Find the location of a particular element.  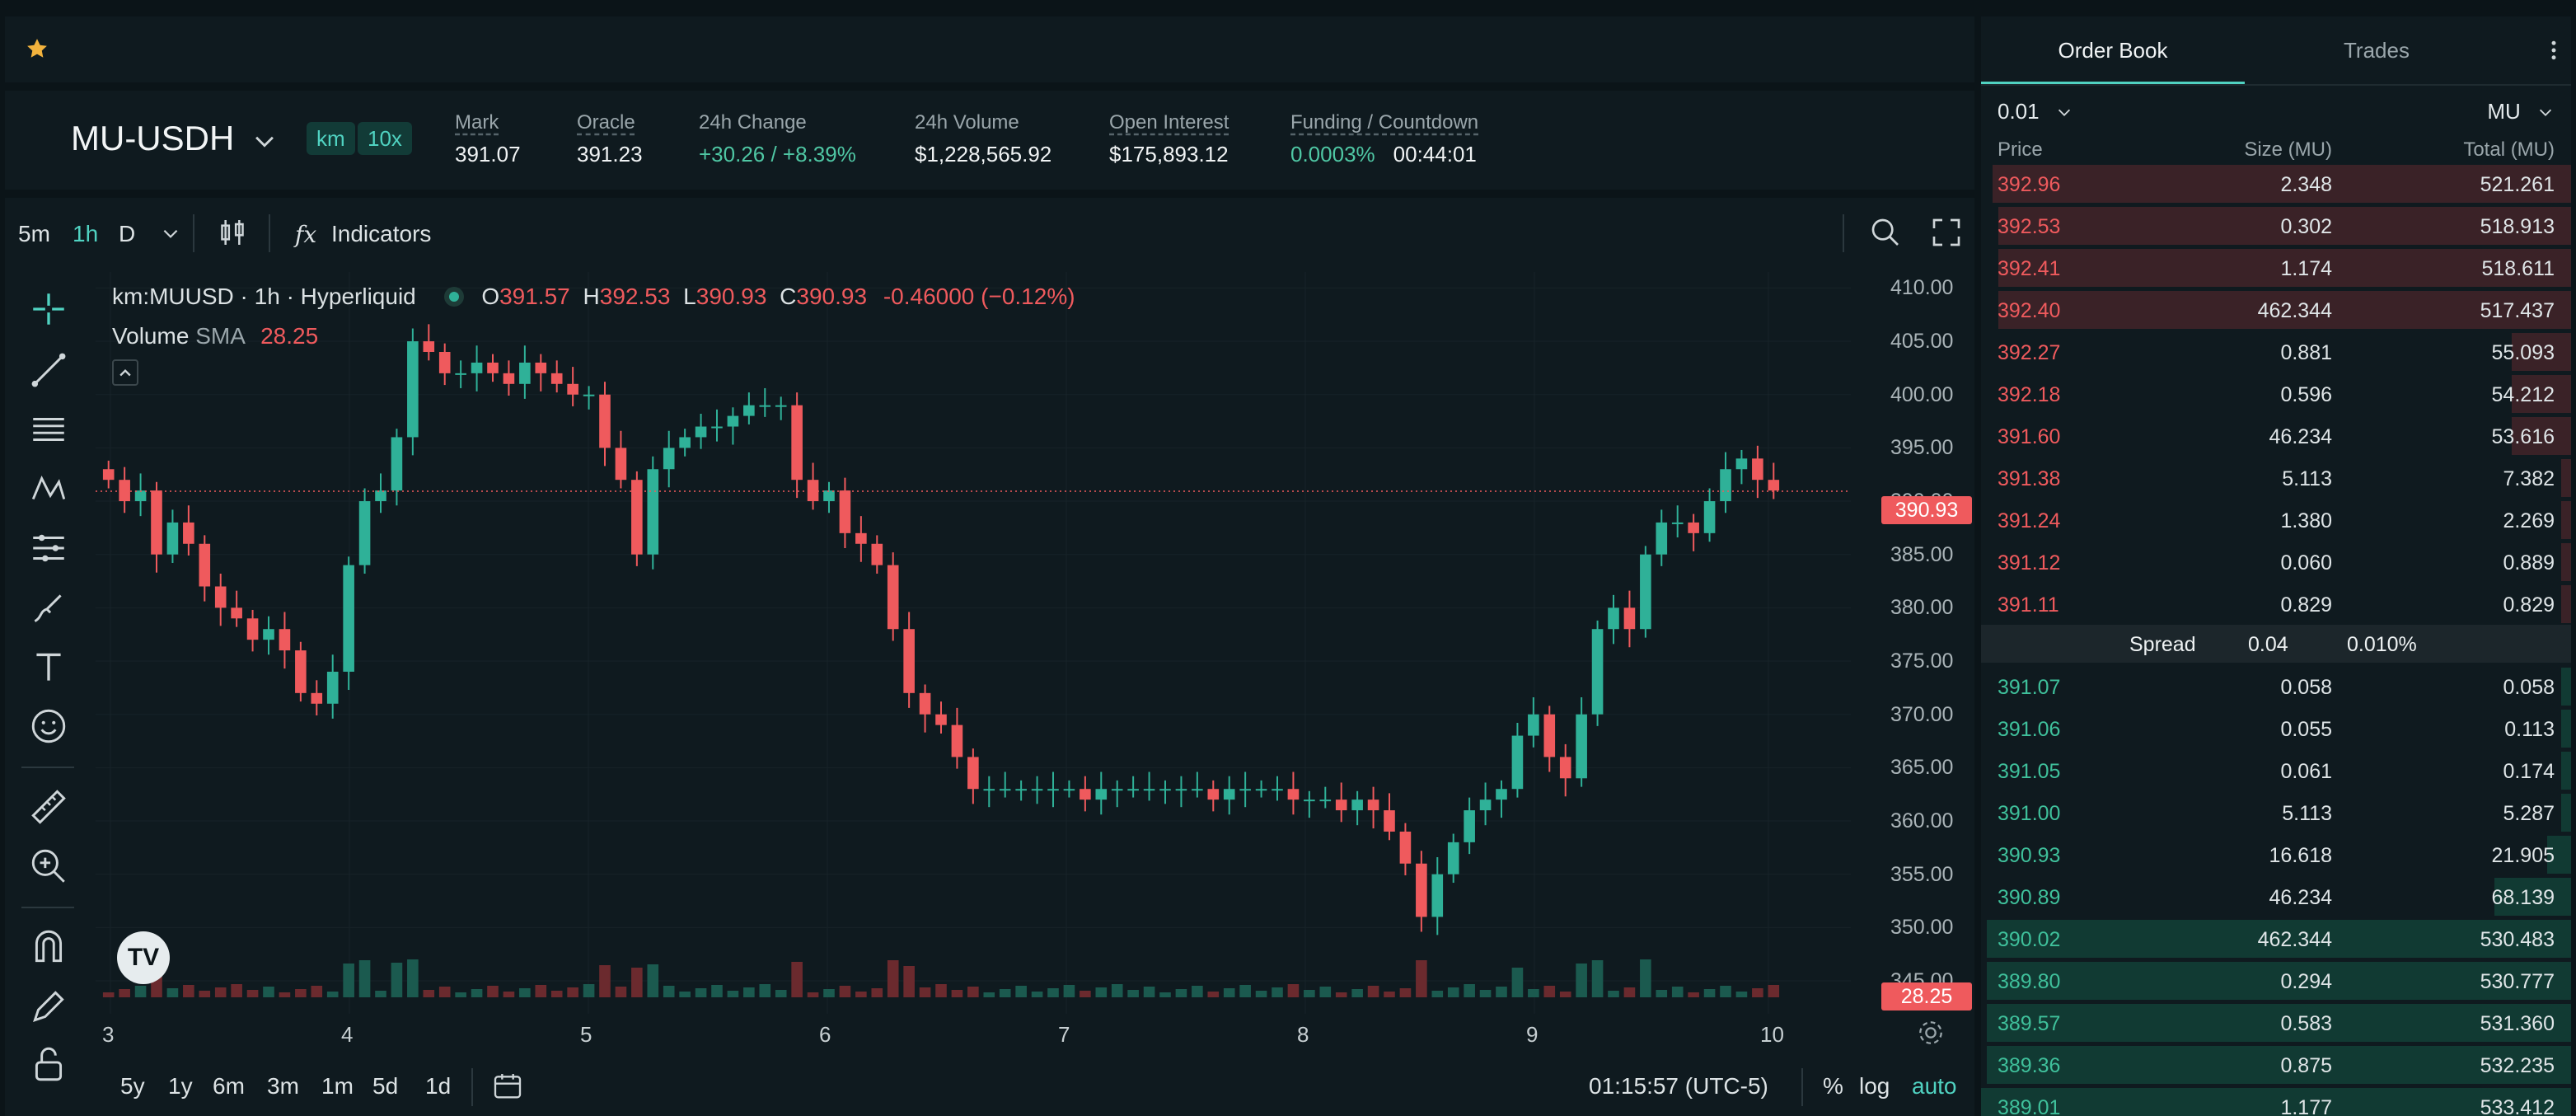

trend-line-icon is located at coordinates (48, 370).